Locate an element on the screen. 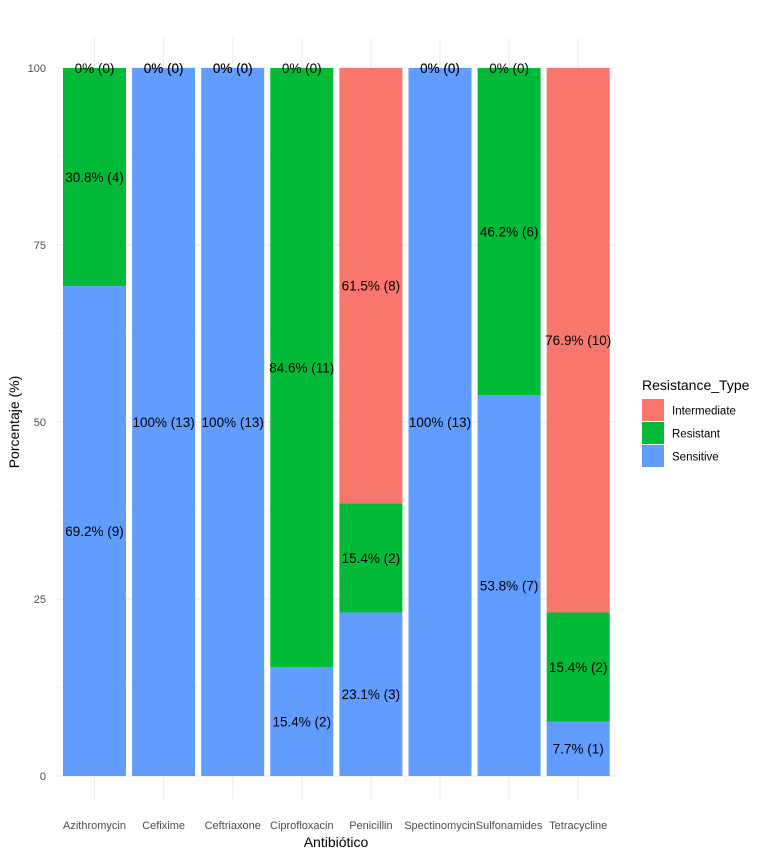 The image size is (771, 856). bar-resistant-tetracycline is located at coordinates (578, 667).